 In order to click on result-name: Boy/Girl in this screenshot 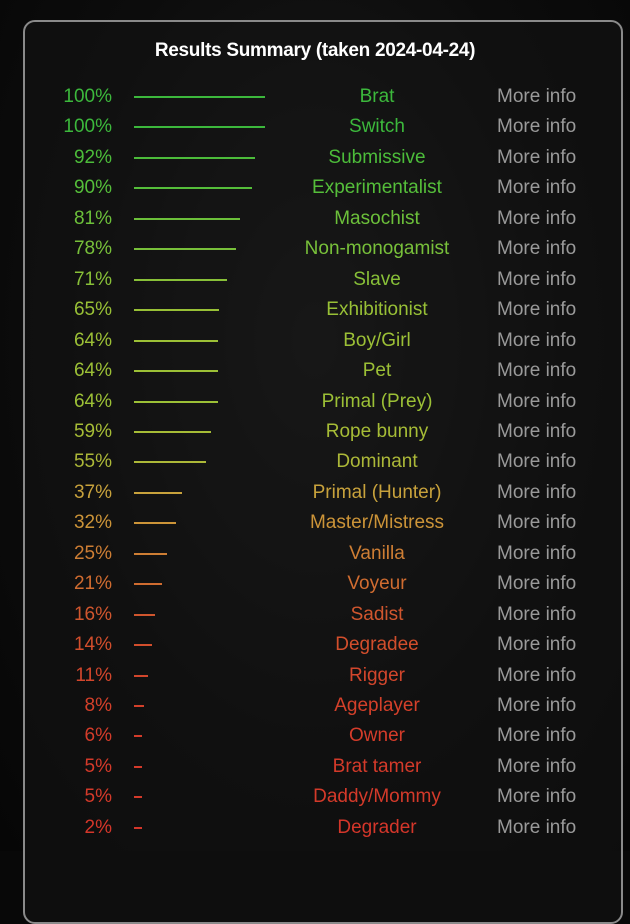, I will do `click(377, 340)`.